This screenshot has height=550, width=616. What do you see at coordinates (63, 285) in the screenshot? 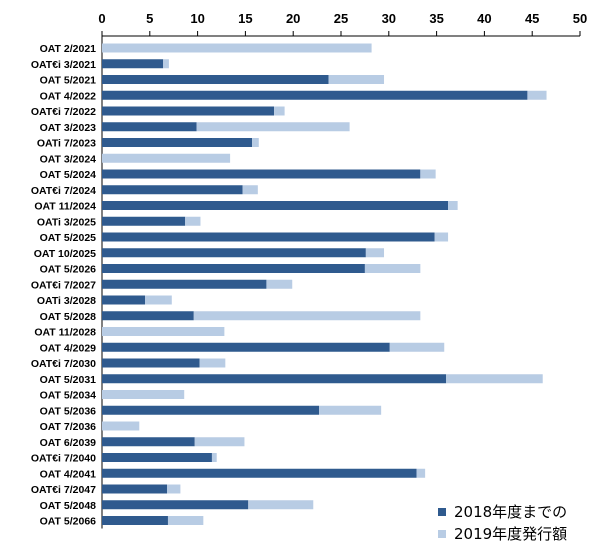
I see `category-label: OAT€i 7/2027` at bounding box center [63, 285].